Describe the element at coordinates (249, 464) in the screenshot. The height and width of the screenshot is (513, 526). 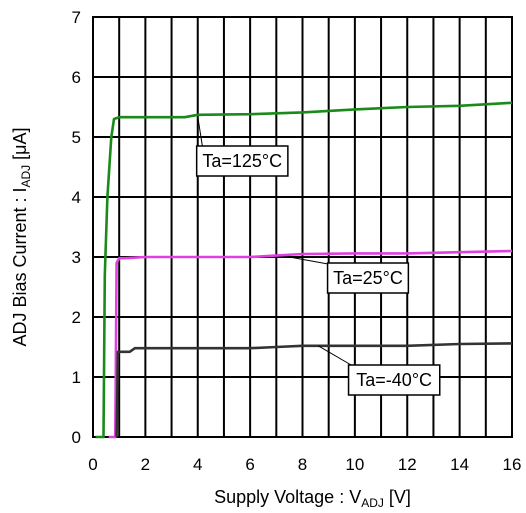
I see `x-tick-label: 6` at that location.